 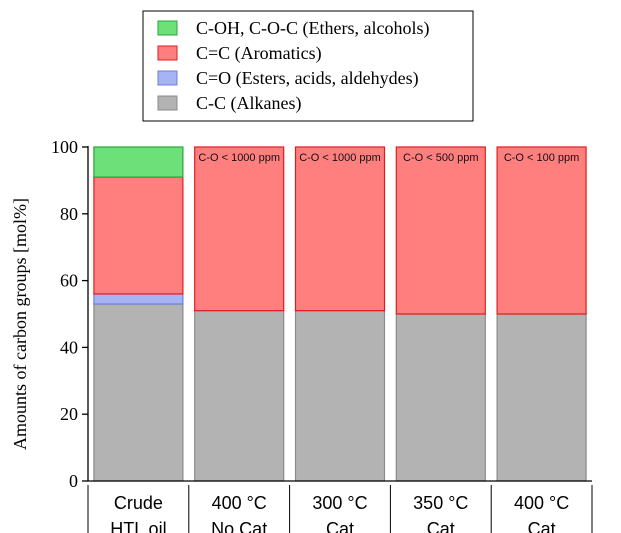 What do you see at coordinates (239, 503) in the screenshot?
I see `x-tick-label-1-0: 400 °C` at bounding box center [239, 503].